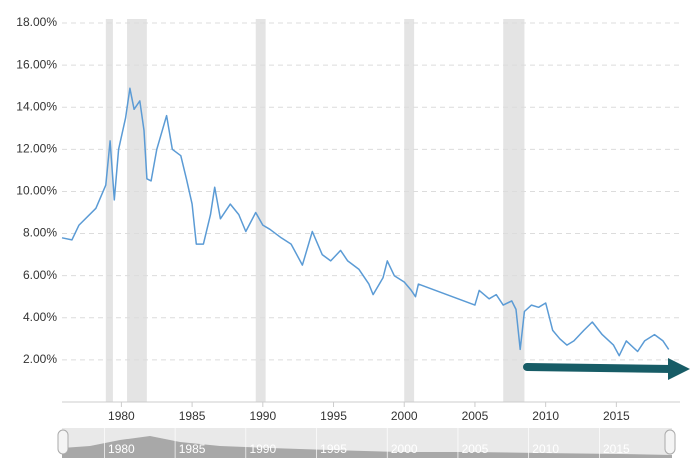  I want to click on navigator-label: 1995, so click(333, 449).